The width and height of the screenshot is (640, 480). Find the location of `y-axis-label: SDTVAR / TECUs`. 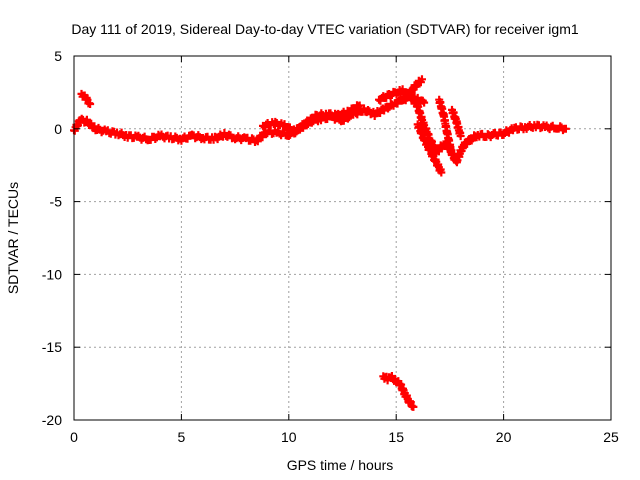

y-axis-label: SDTVAR / TECUs is located at coordinates (13, 238).